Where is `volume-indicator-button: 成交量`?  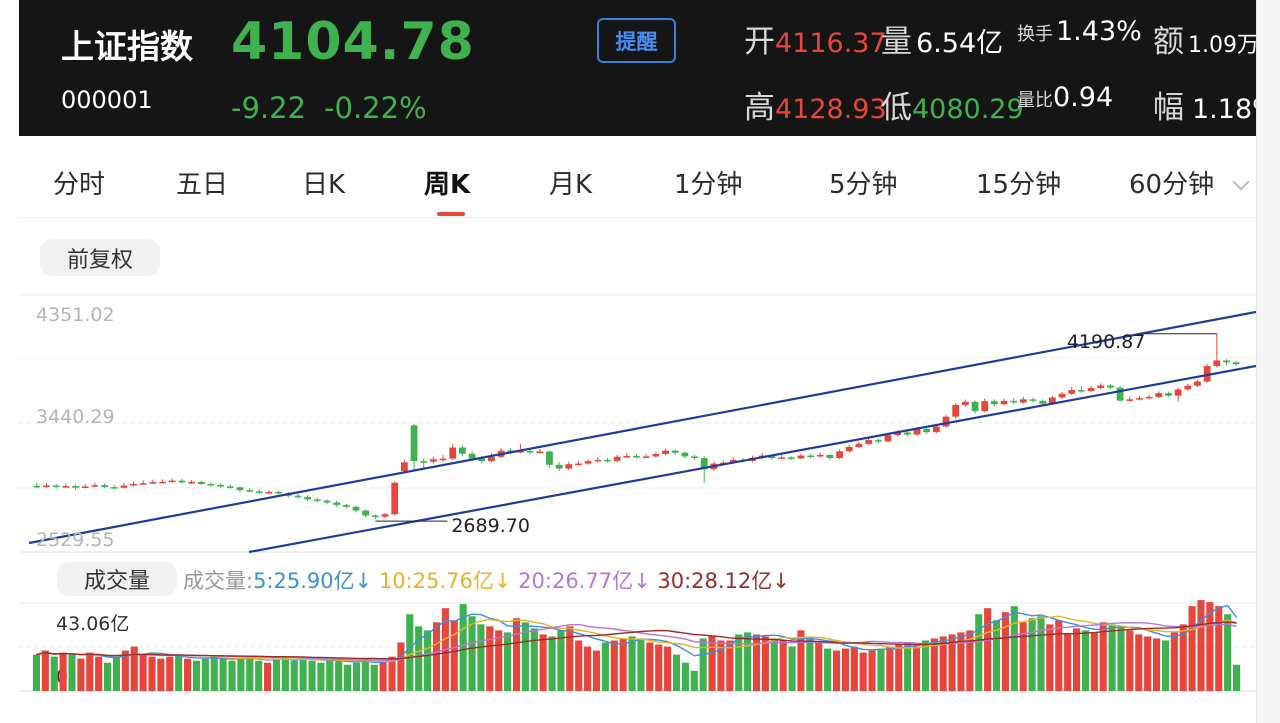 volume-indicator-button: 成交量 is located at coordinates (117, 579).